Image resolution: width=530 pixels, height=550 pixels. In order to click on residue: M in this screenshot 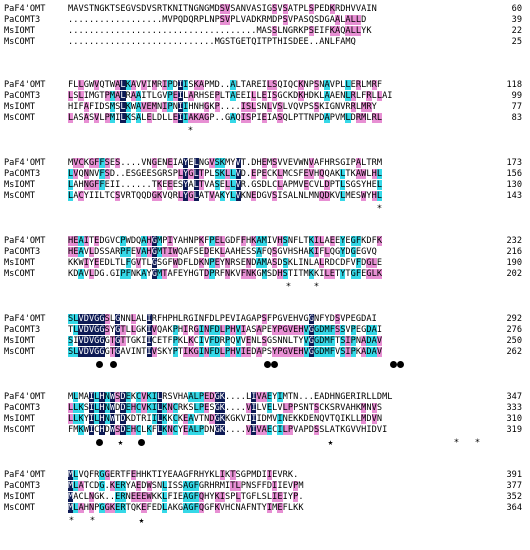, I will do `click(159, 274)`.